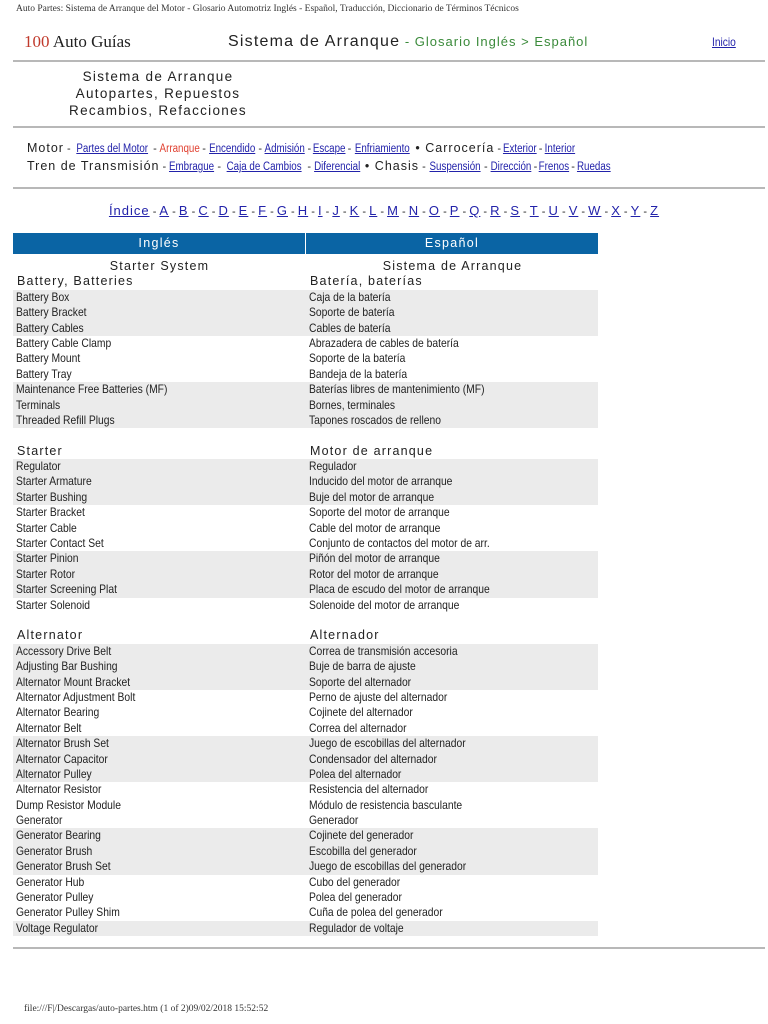 The width and height of the screenshot is (768, 1024). What do you see at coordinates (414, 210) in the screenshot?
I see `letter-link-n: N` at bounding box center [414, 210].